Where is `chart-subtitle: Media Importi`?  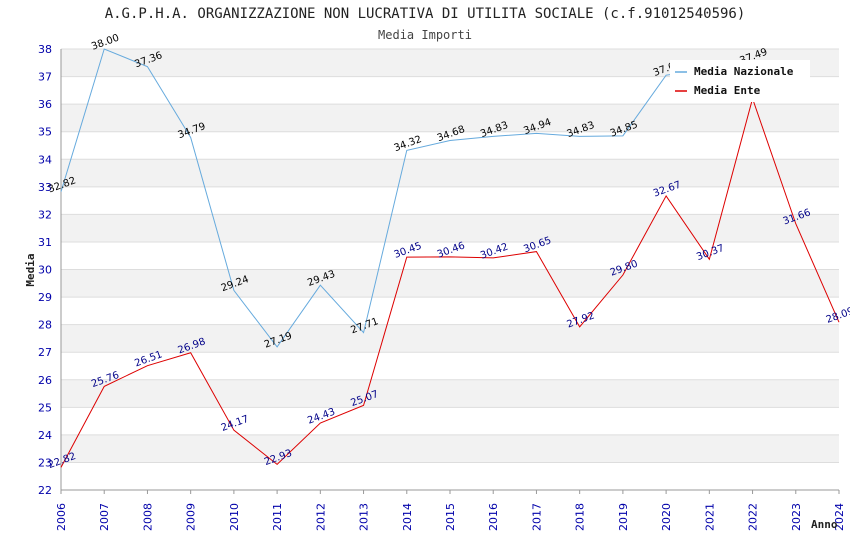
chart-subtitle: Media Importi is located at coordinates (425, 35).